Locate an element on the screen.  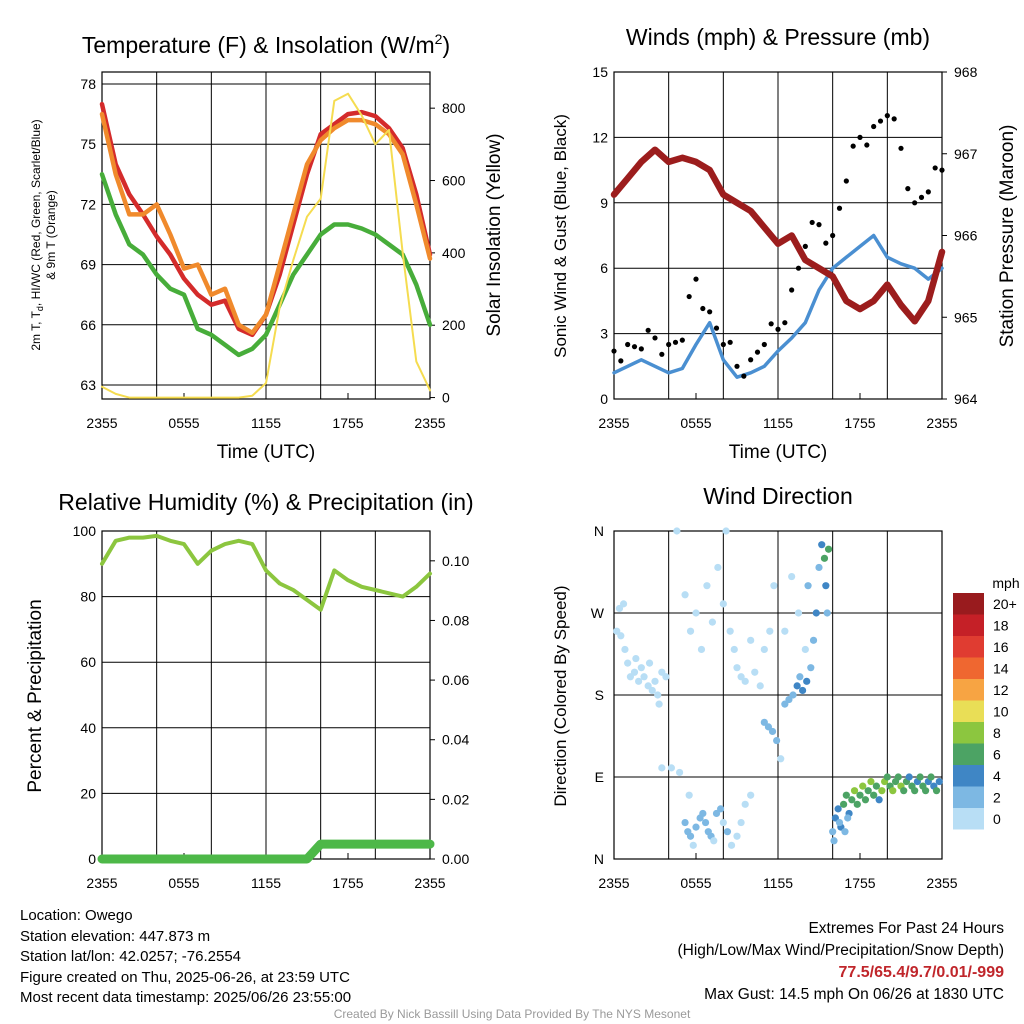
legend-label: 16 is located at coordinates (1001, 647).